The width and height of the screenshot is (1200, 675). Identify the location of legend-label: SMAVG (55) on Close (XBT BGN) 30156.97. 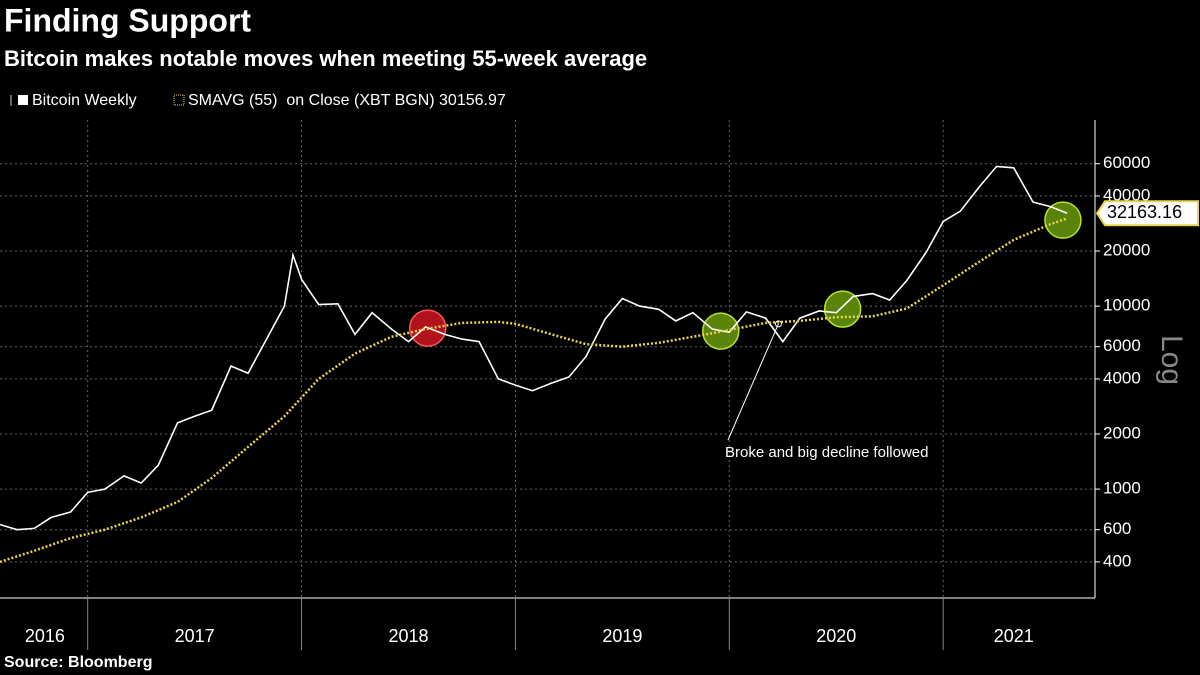
(347, 100).